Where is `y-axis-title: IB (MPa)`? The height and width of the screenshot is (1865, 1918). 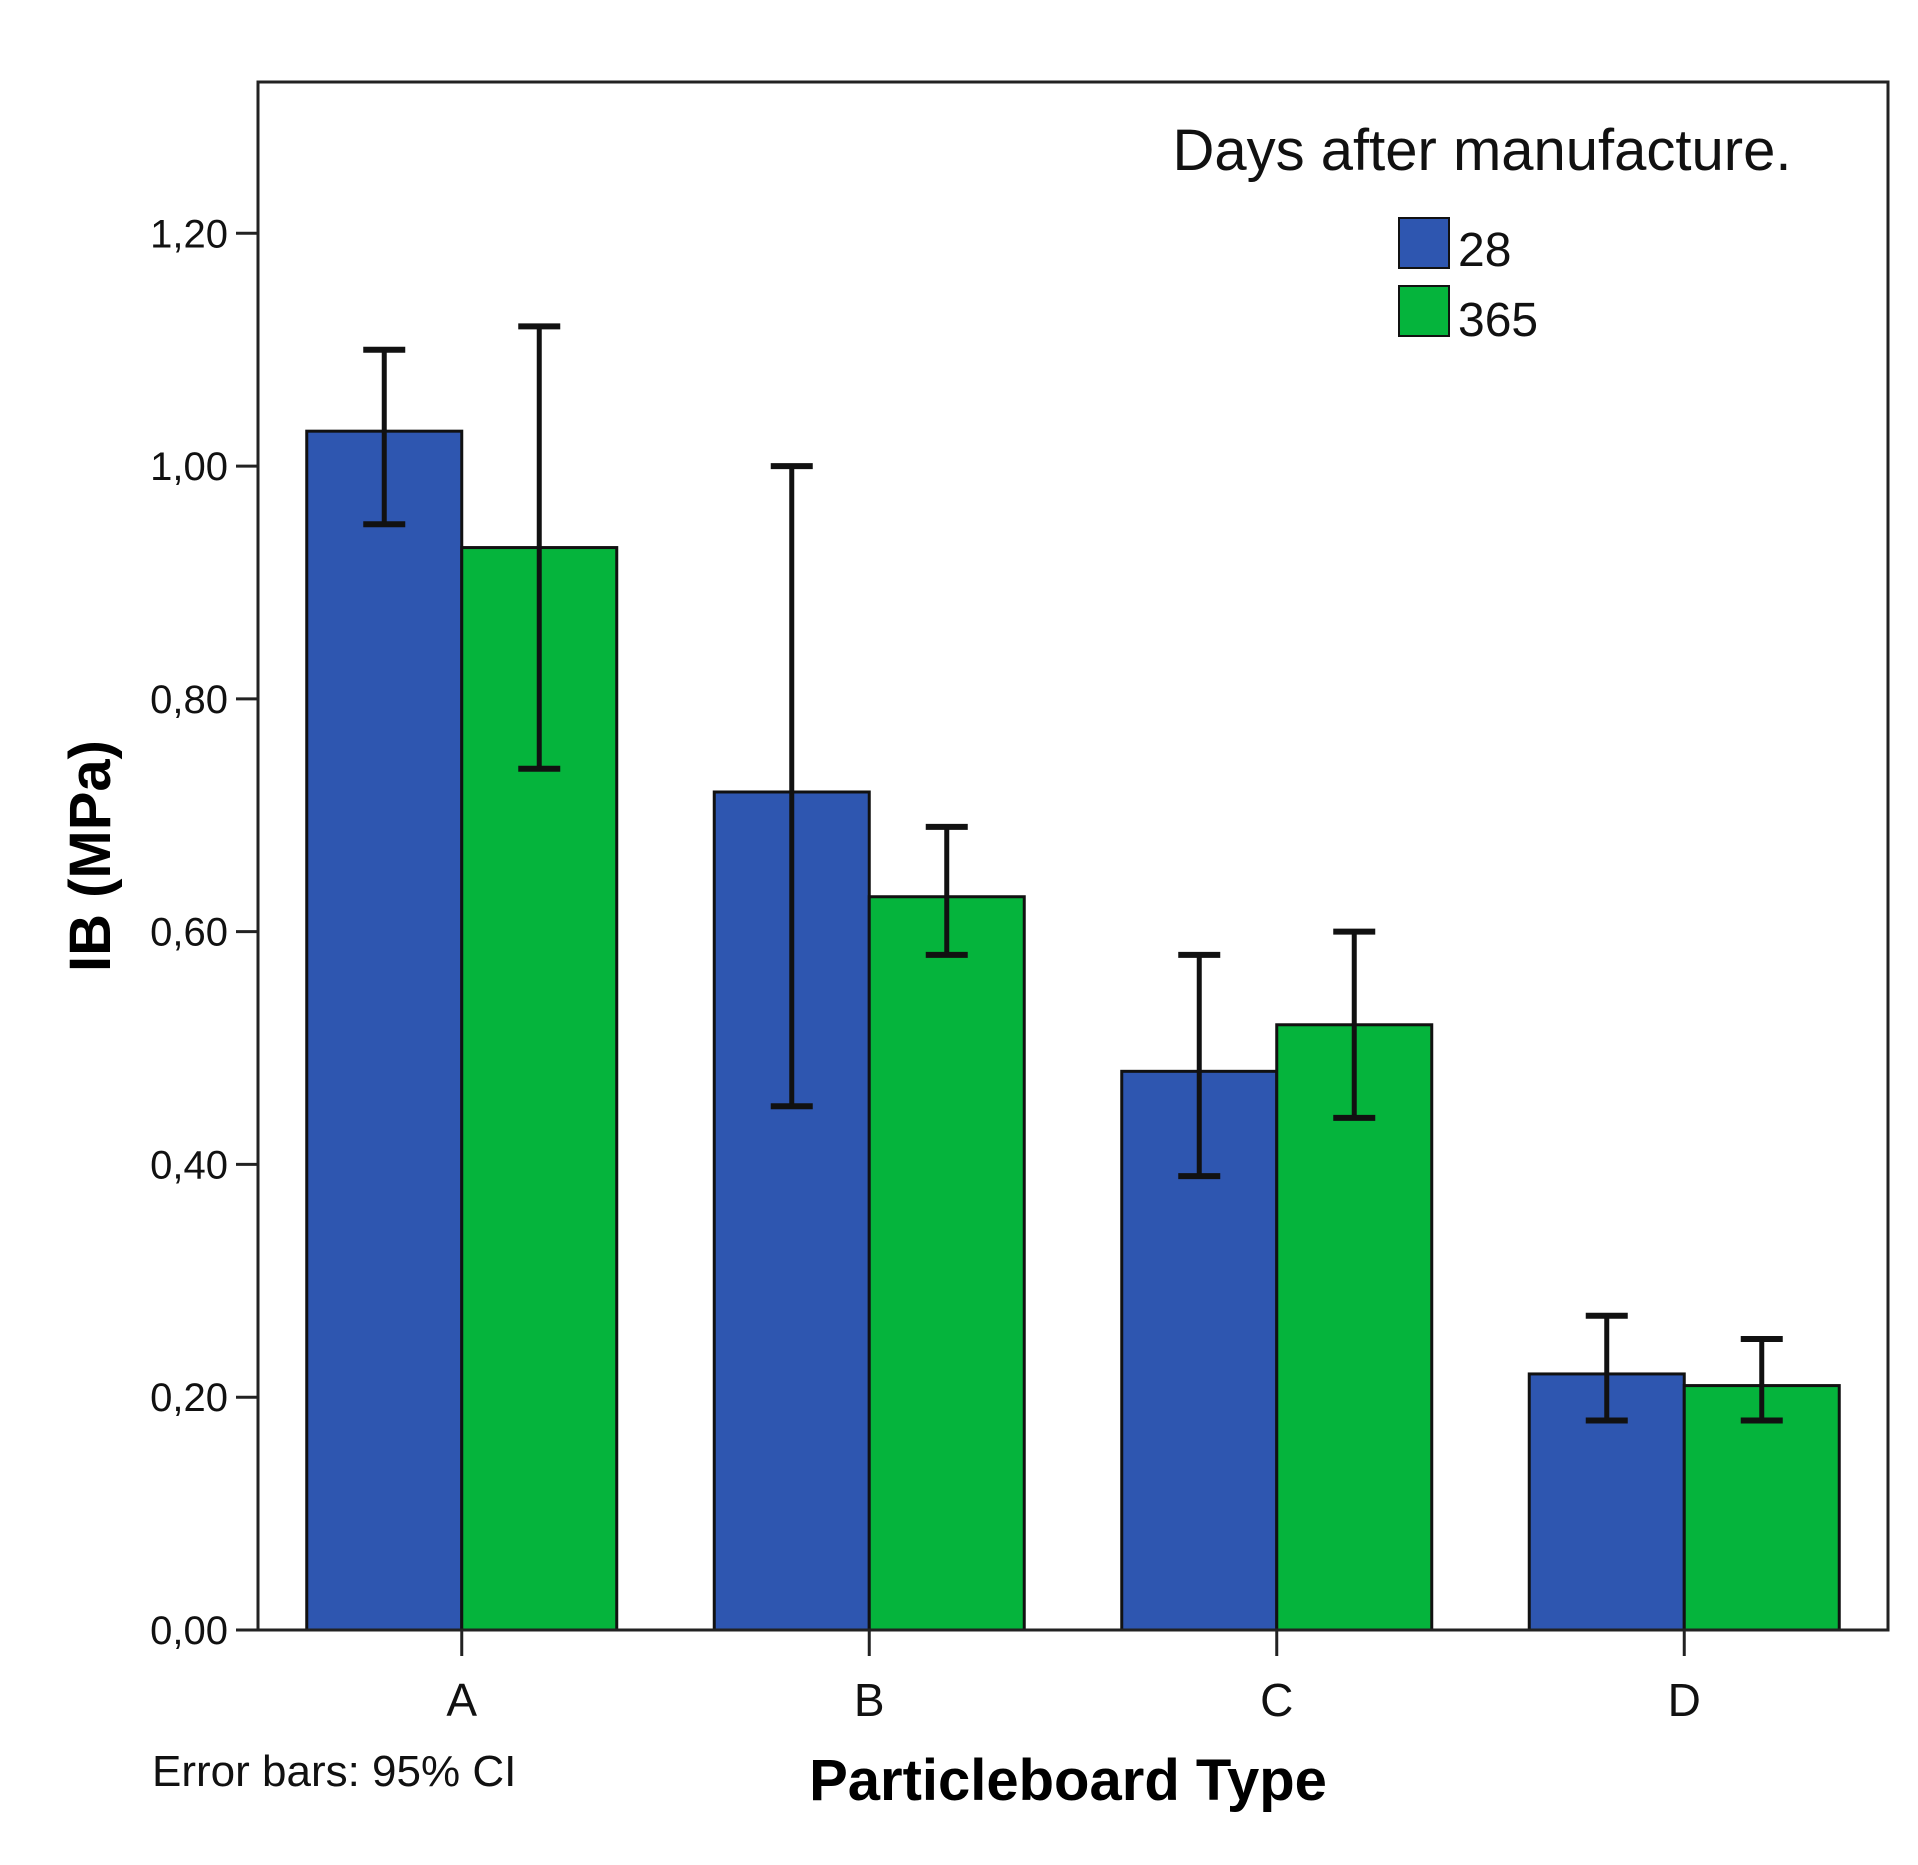 y-axis-title: IB (MPa) is located at coordinates (90, 856).